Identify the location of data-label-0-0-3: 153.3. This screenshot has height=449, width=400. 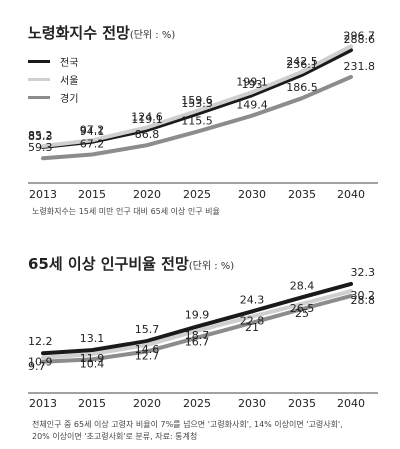
(197, 103).